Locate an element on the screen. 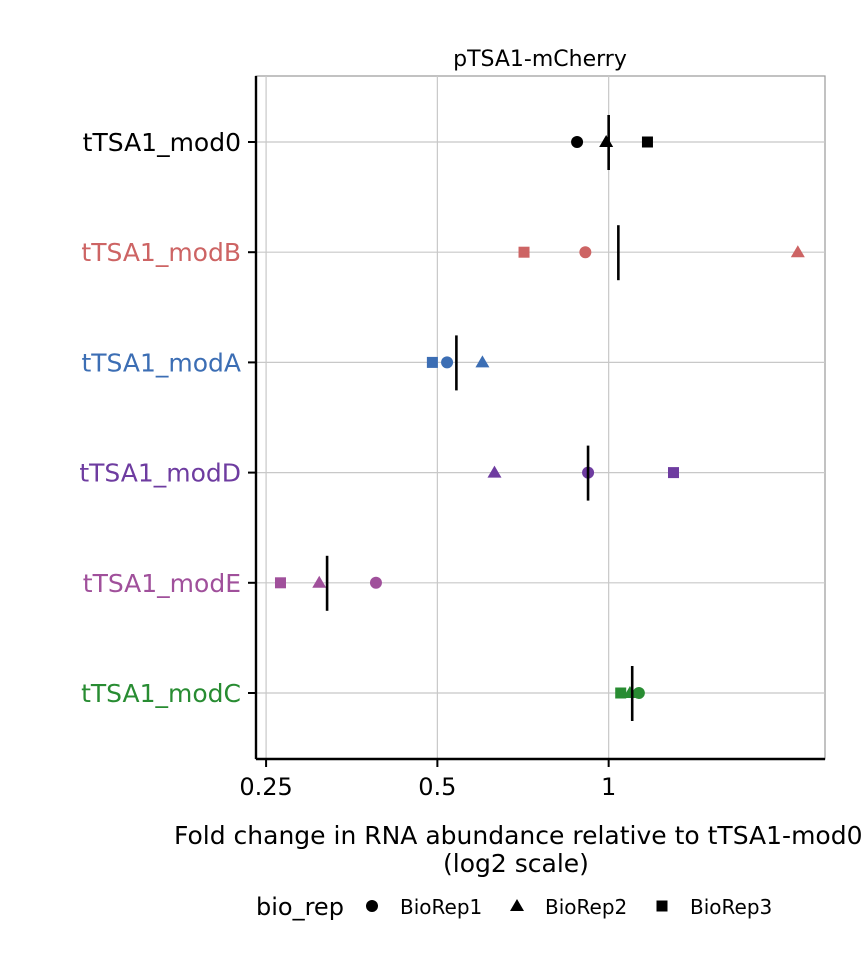 This screenshot has height=960, width=864. legend-label: BioRep2 is located at coordinates (586, 907).